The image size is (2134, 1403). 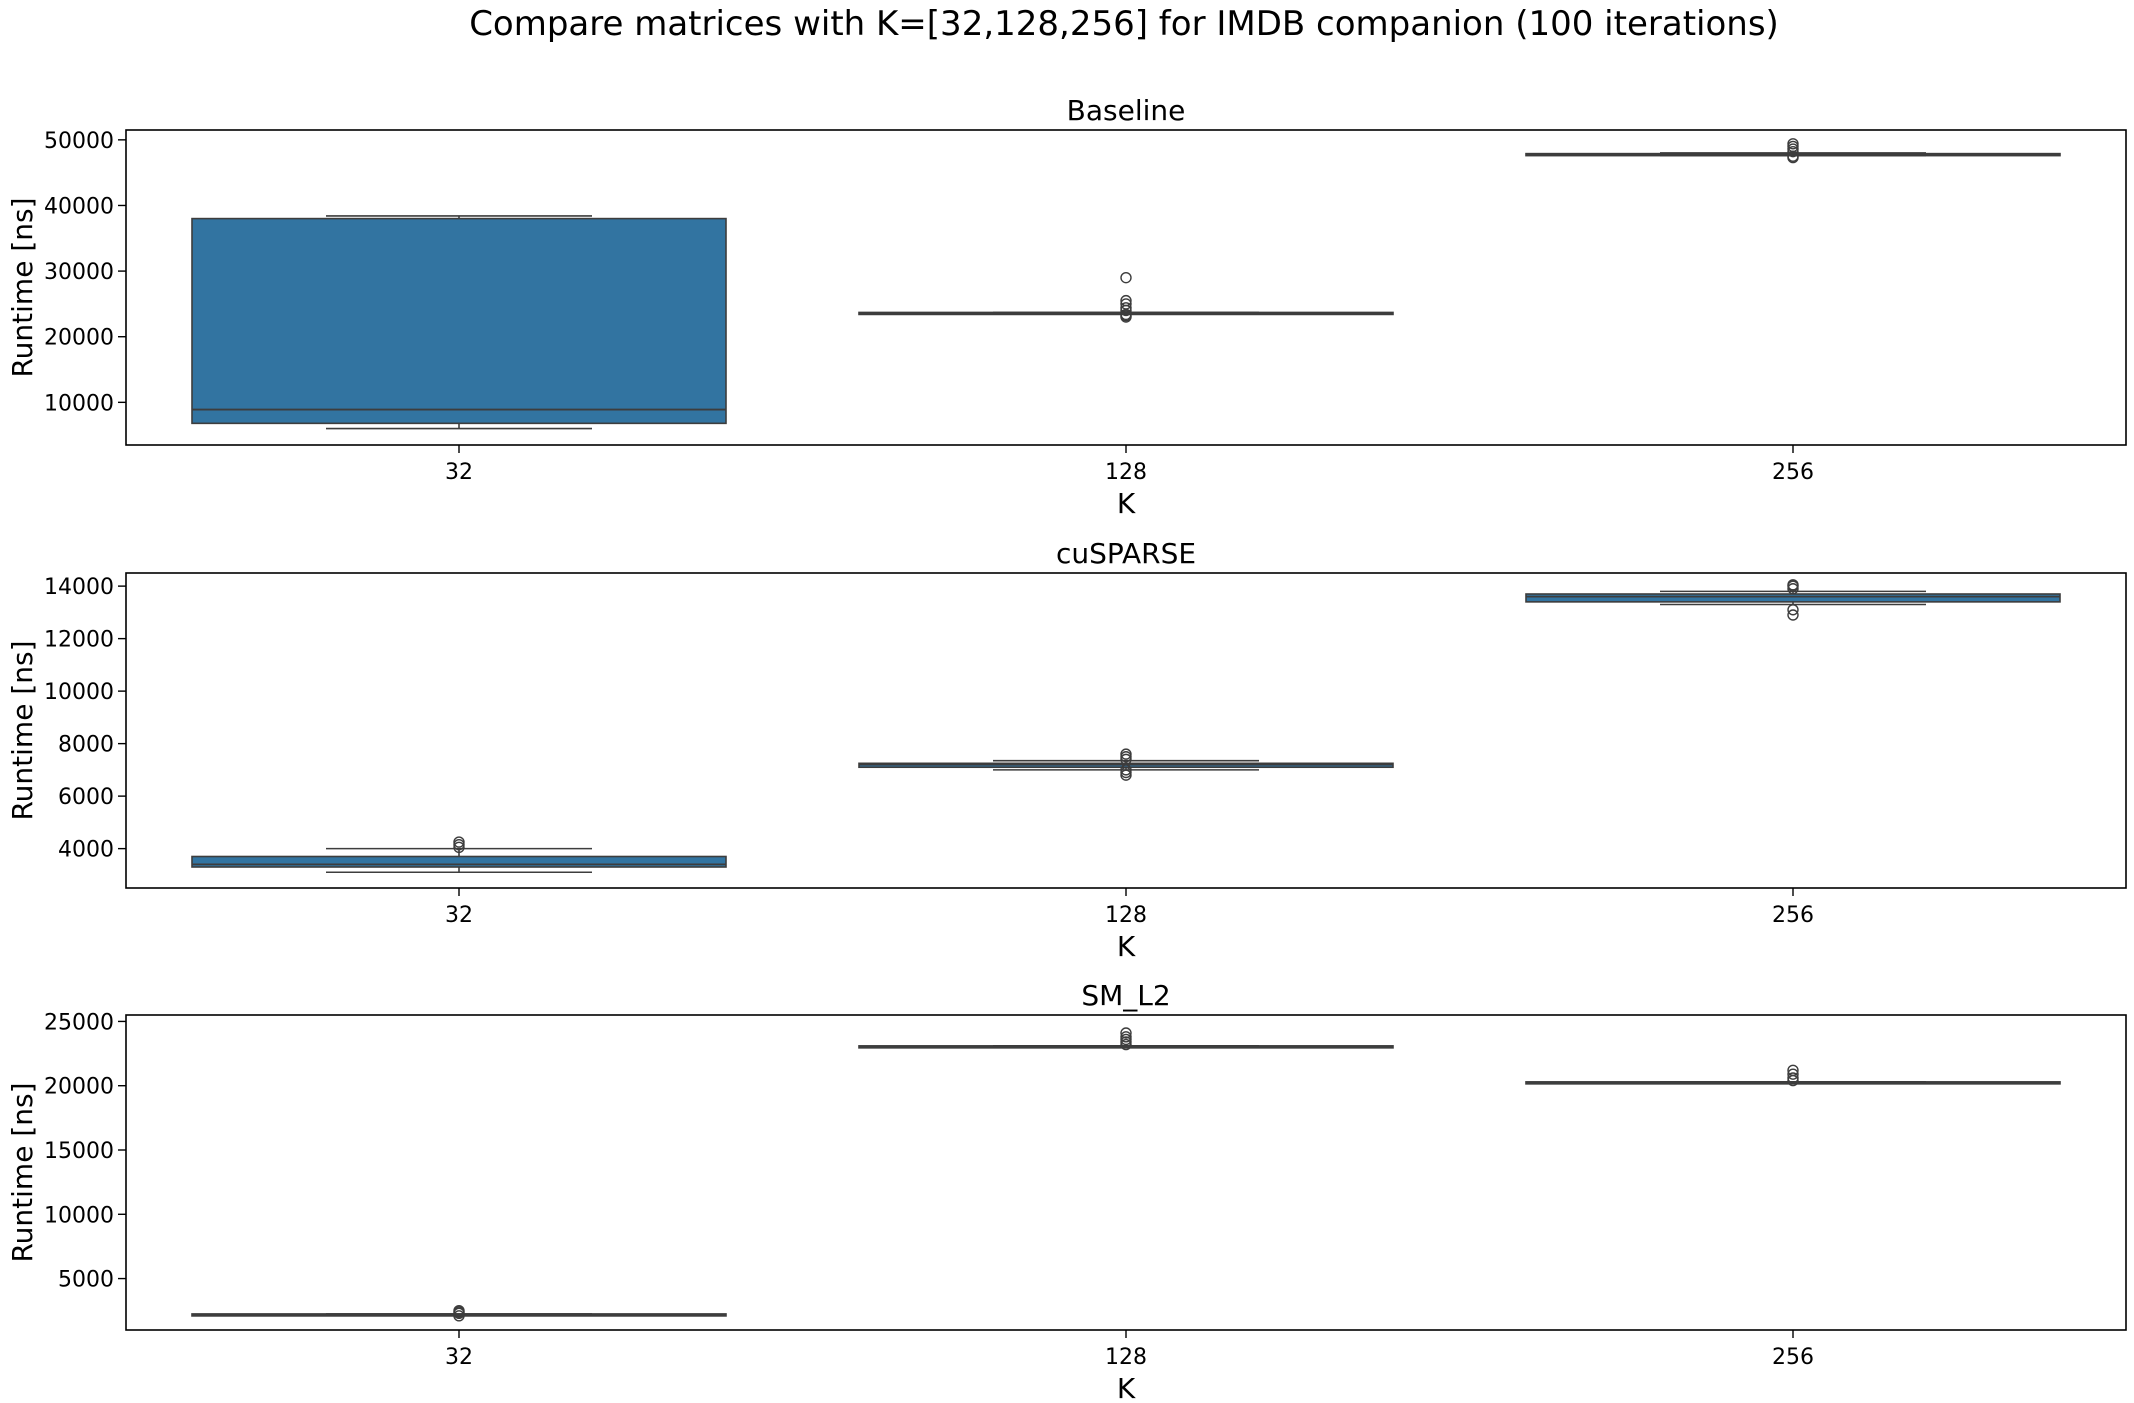 What do you see at coordinates (86, 1280) in the screenshot?
I see `y-tick-label: 5000` at bounding box center [86, 1280].